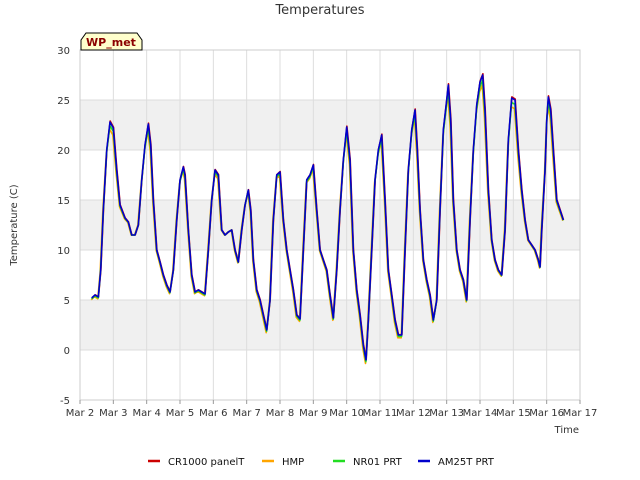 The width and height of the screenshot is (640, 480). Describe the element at coordinates (480, 413) in the screenshot. I see `x-tick-label: Mar 14` at that location.